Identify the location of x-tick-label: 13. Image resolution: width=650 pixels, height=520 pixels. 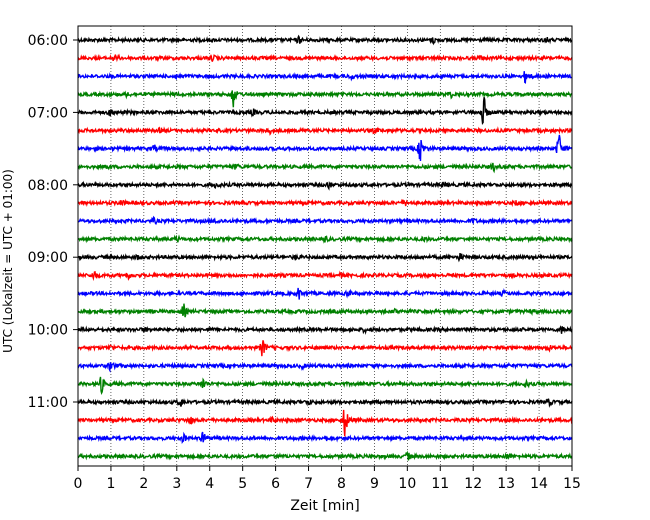
(506, 484).